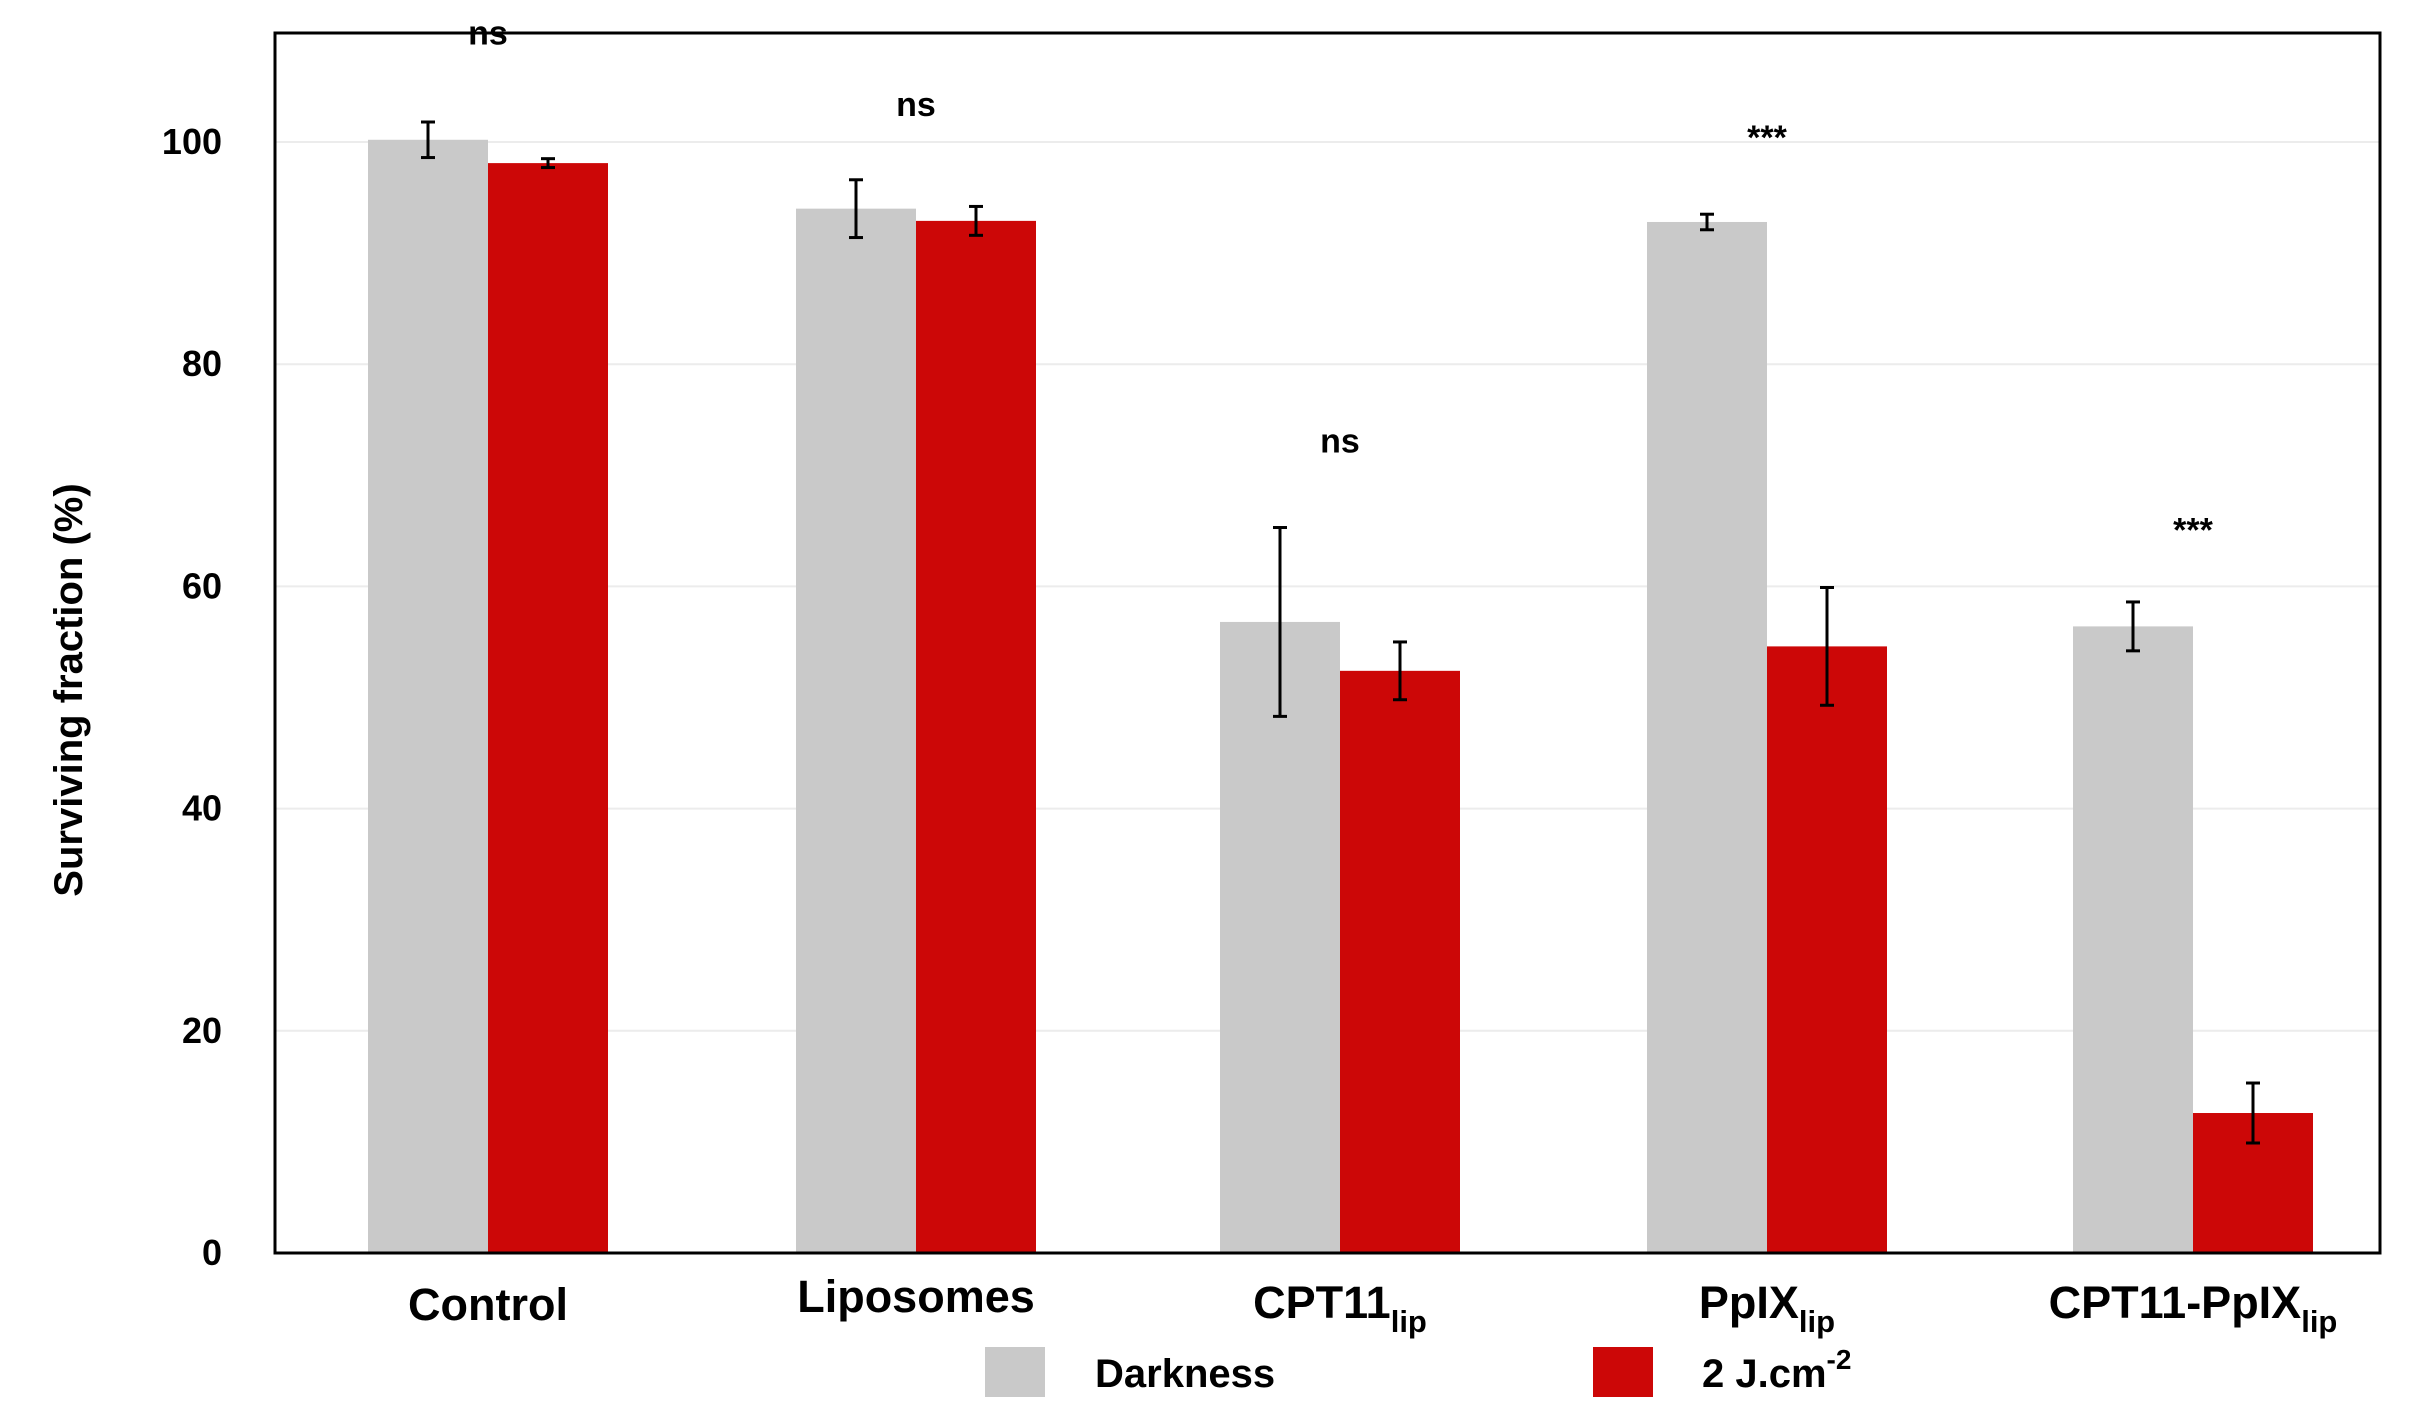  Describe the element at coordinates (202, 363) in the screenshot. I see `y-tick-label: 80` at that location.